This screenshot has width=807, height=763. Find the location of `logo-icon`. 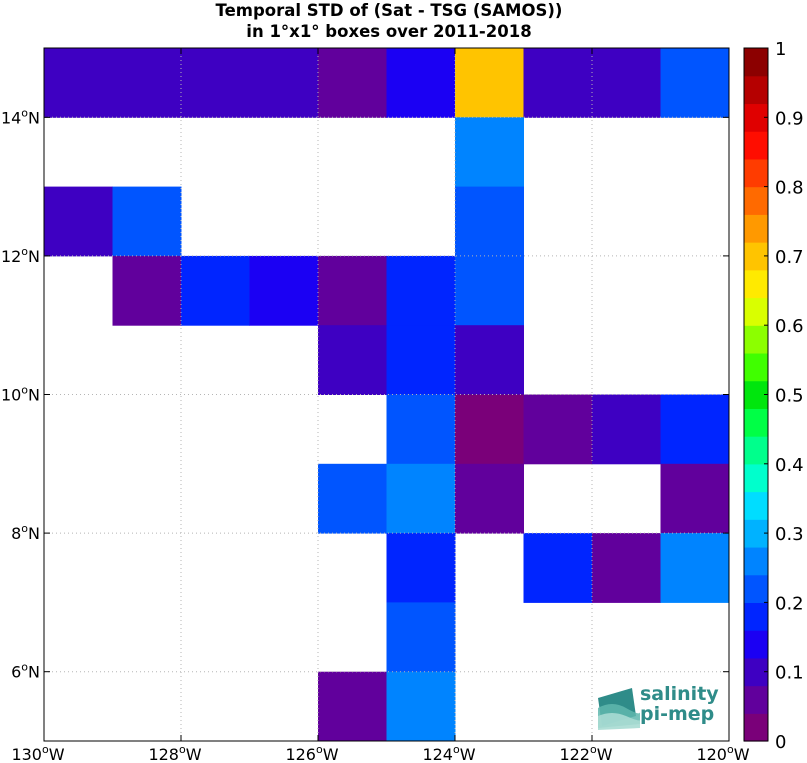

logo-icon is located at coordinates (619, 709).